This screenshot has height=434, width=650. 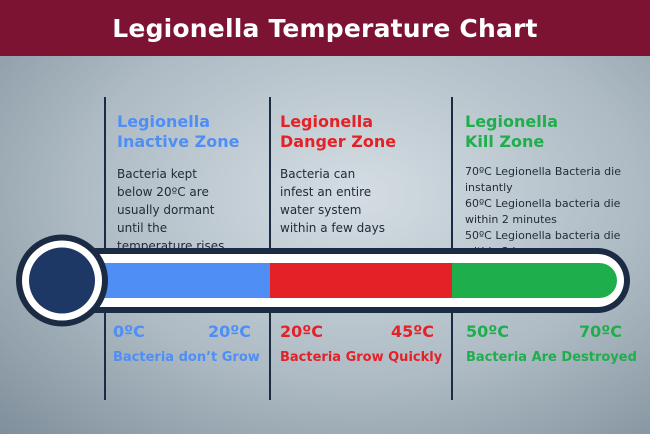 What do you see at coordinates (543, 235) in the screenshot?
I see `kill-zone-desc-line: 50ºC Legionella bacteria die` at bounding box center [543, 235].